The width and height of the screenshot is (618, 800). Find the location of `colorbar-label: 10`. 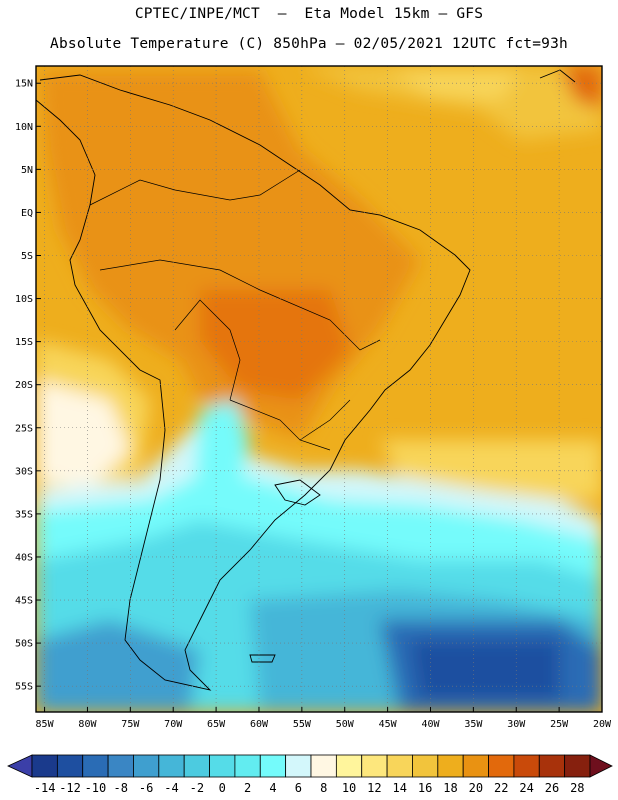

colorbar-label: 10 is located at coordinates (349, 788).